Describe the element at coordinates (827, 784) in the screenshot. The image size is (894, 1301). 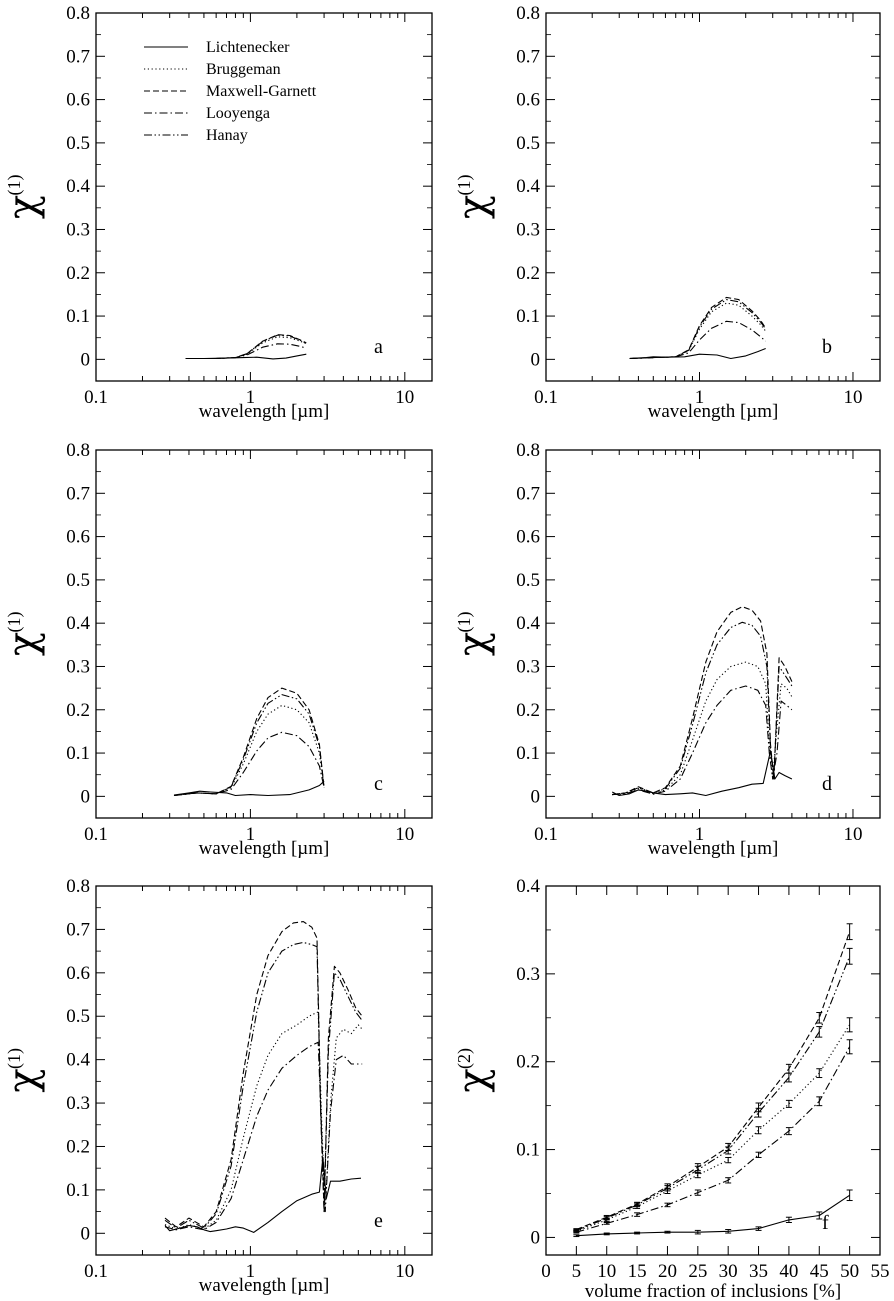
I see `panel-letter: d` at that location.